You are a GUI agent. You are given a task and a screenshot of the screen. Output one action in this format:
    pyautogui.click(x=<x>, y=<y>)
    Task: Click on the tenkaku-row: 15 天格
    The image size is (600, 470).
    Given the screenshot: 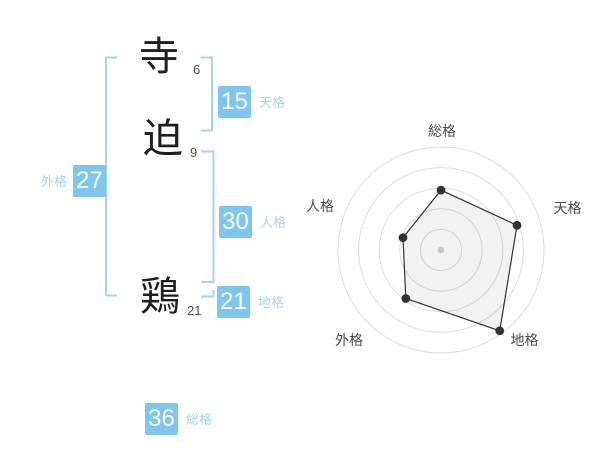 What is the action you would take?
    pyautogui.click(x=251, y=102)
    